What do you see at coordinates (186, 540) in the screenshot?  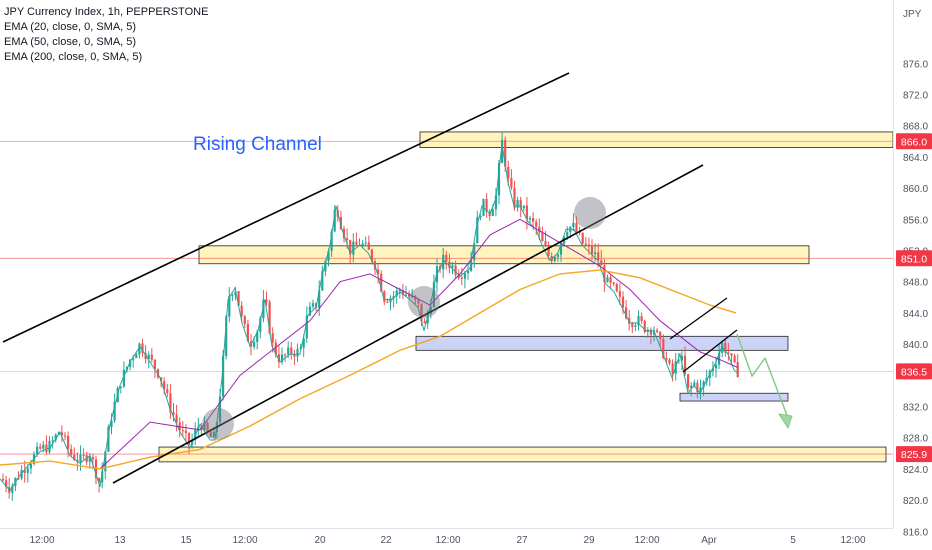 I see `time-tick-label: 15` at bounding box center [186, 540].